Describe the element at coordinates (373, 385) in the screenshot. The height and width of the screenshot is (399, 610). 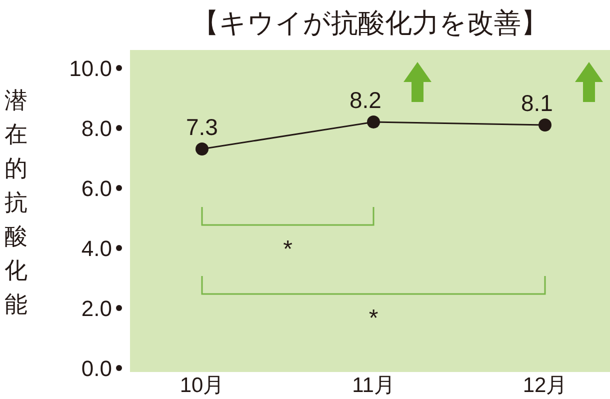
I see `x-tick-label: 11月` at that location.